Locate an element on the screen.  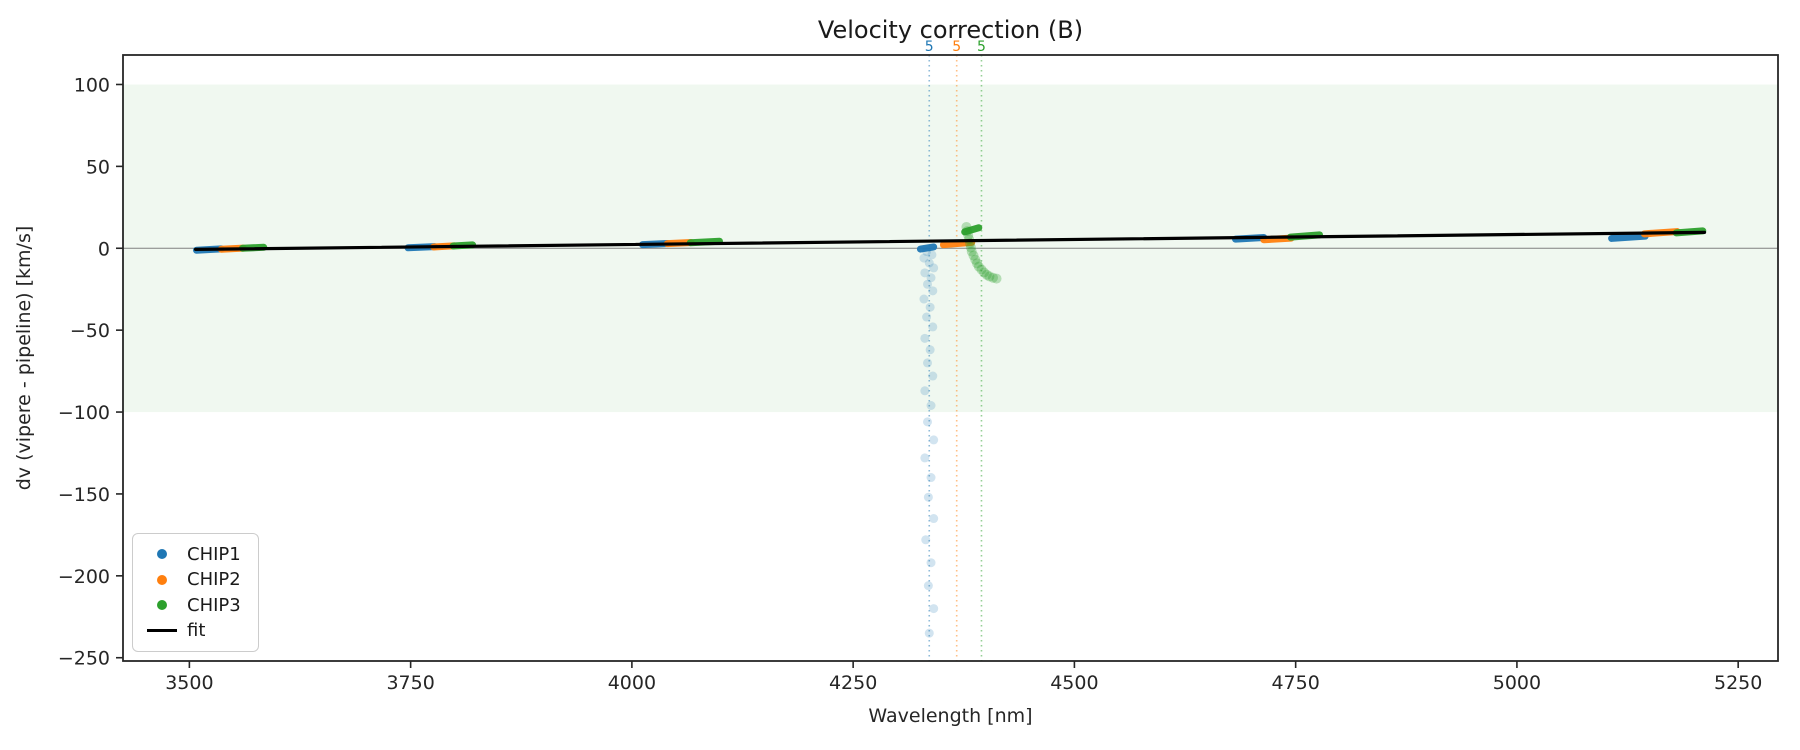
y-tick-label: 50 is located at coordinates (98, 167).